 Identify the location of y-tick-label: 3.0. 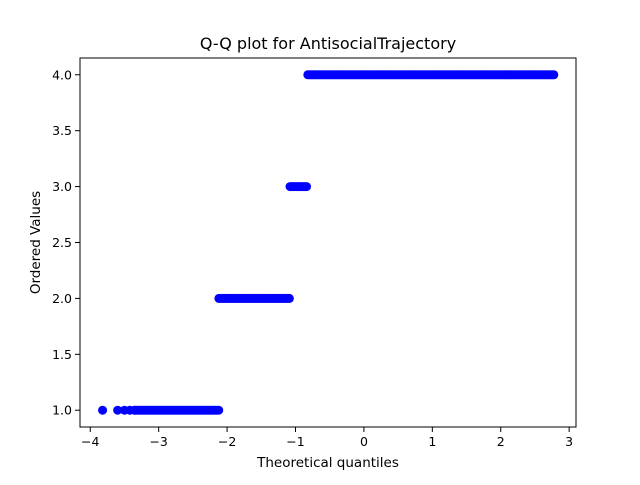
(62, 186).